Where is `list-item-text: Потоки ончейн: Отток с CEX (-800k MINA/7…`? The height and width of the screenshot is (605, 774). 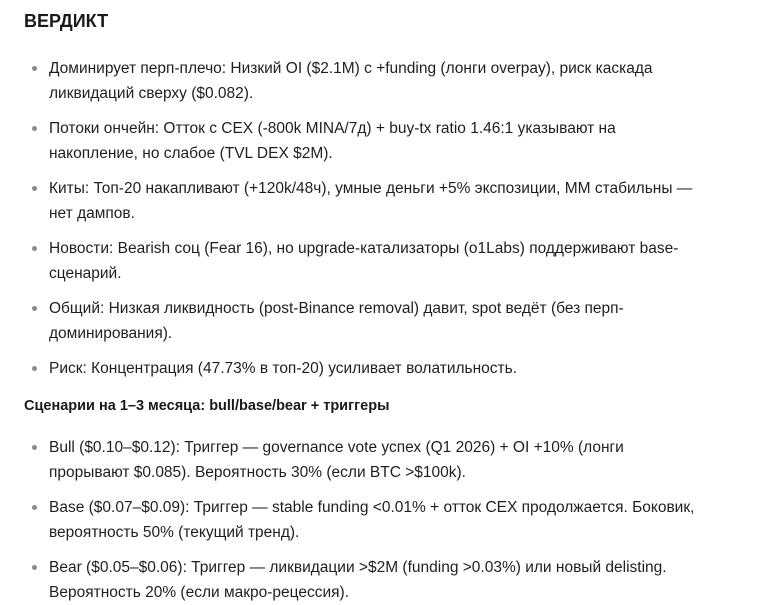 list-item-text: Потоки ончейн: Отток с CEX (-800k MINA/7… is located at coordinates (332, 128).